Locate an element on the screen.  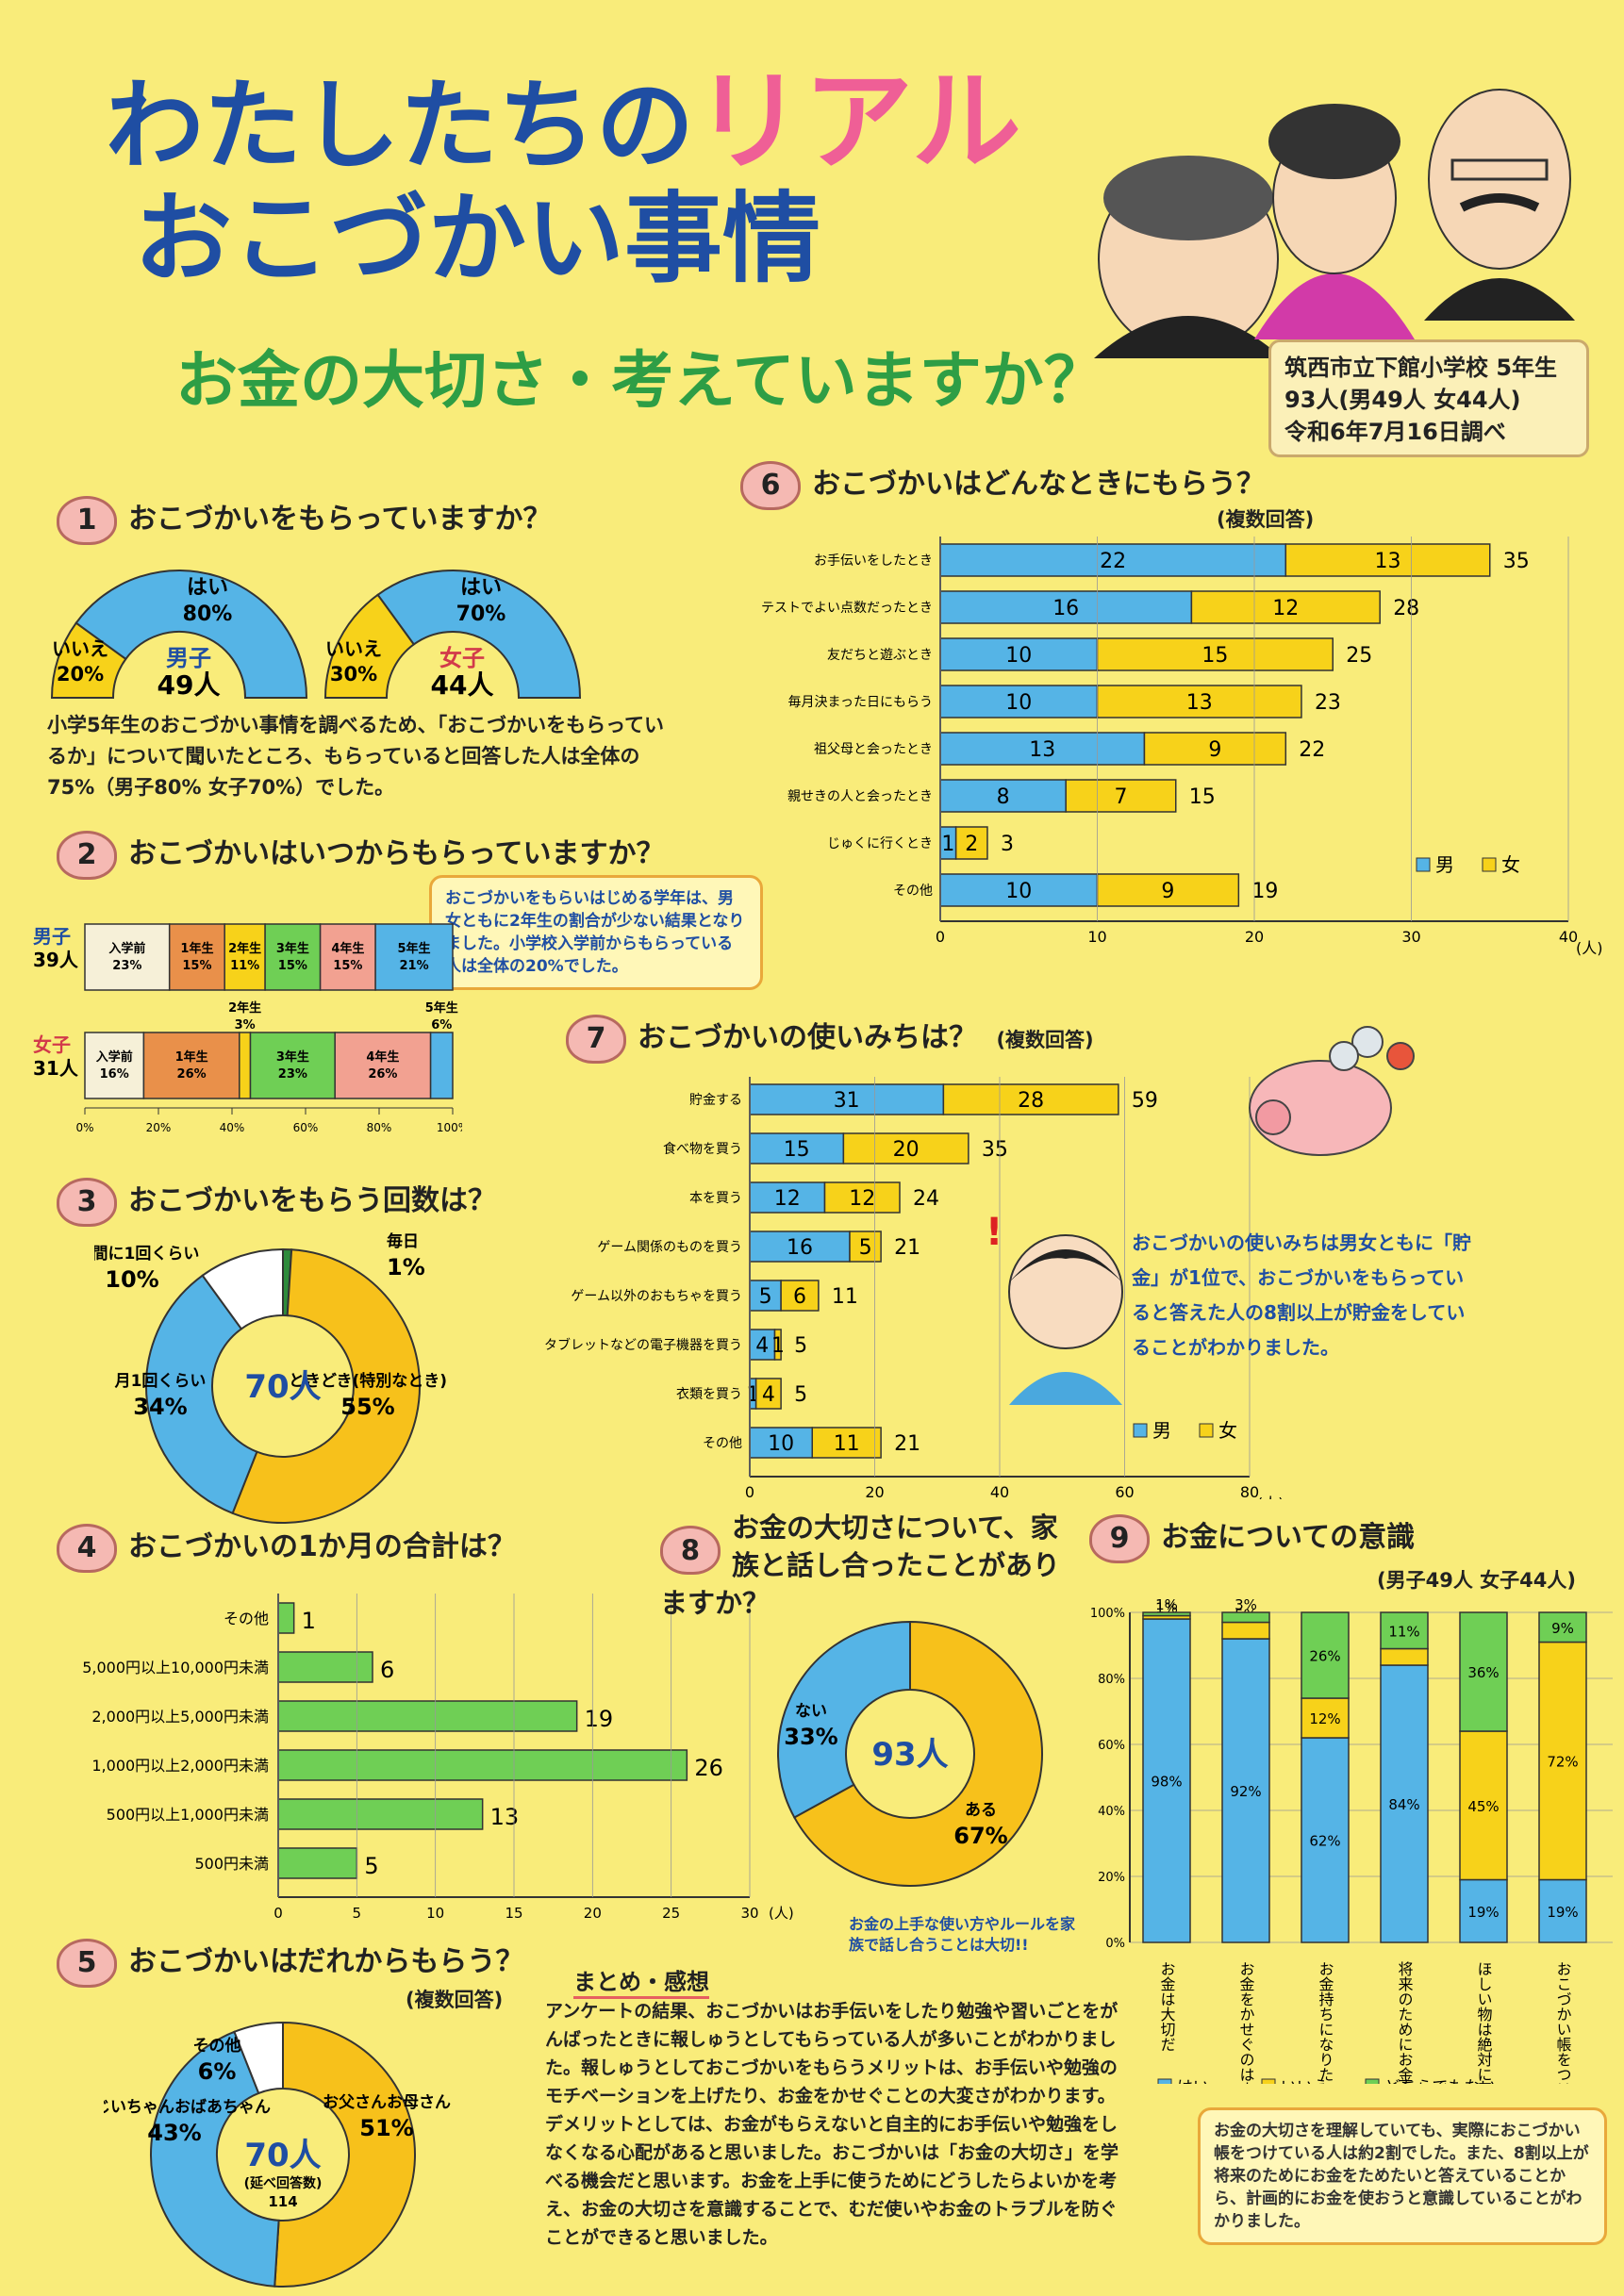
s9-bar-label-1-4: 45% is located at coordinates (1483, 1806).